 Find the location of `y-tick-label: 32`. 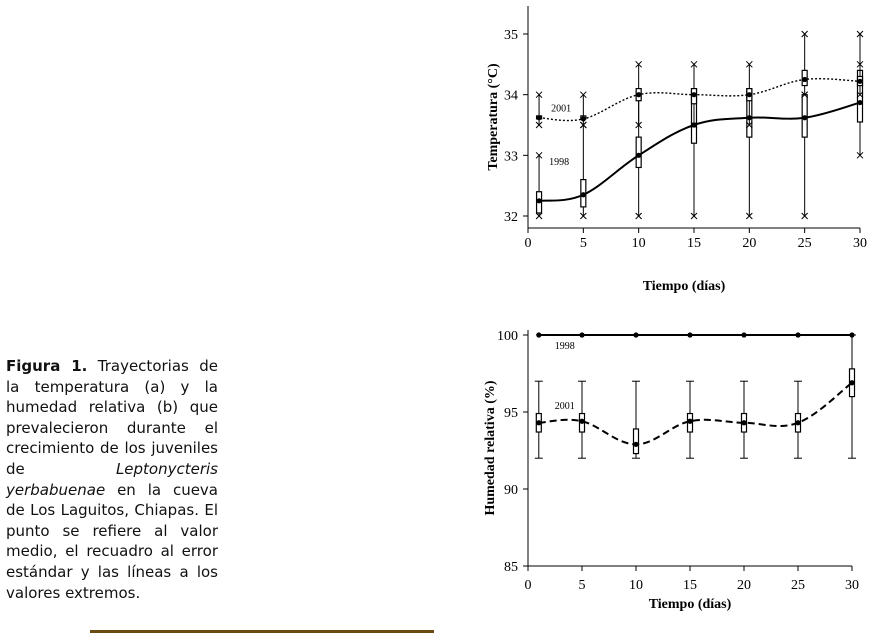

y-tick-label: 32 is located at coordinates (511, 217).